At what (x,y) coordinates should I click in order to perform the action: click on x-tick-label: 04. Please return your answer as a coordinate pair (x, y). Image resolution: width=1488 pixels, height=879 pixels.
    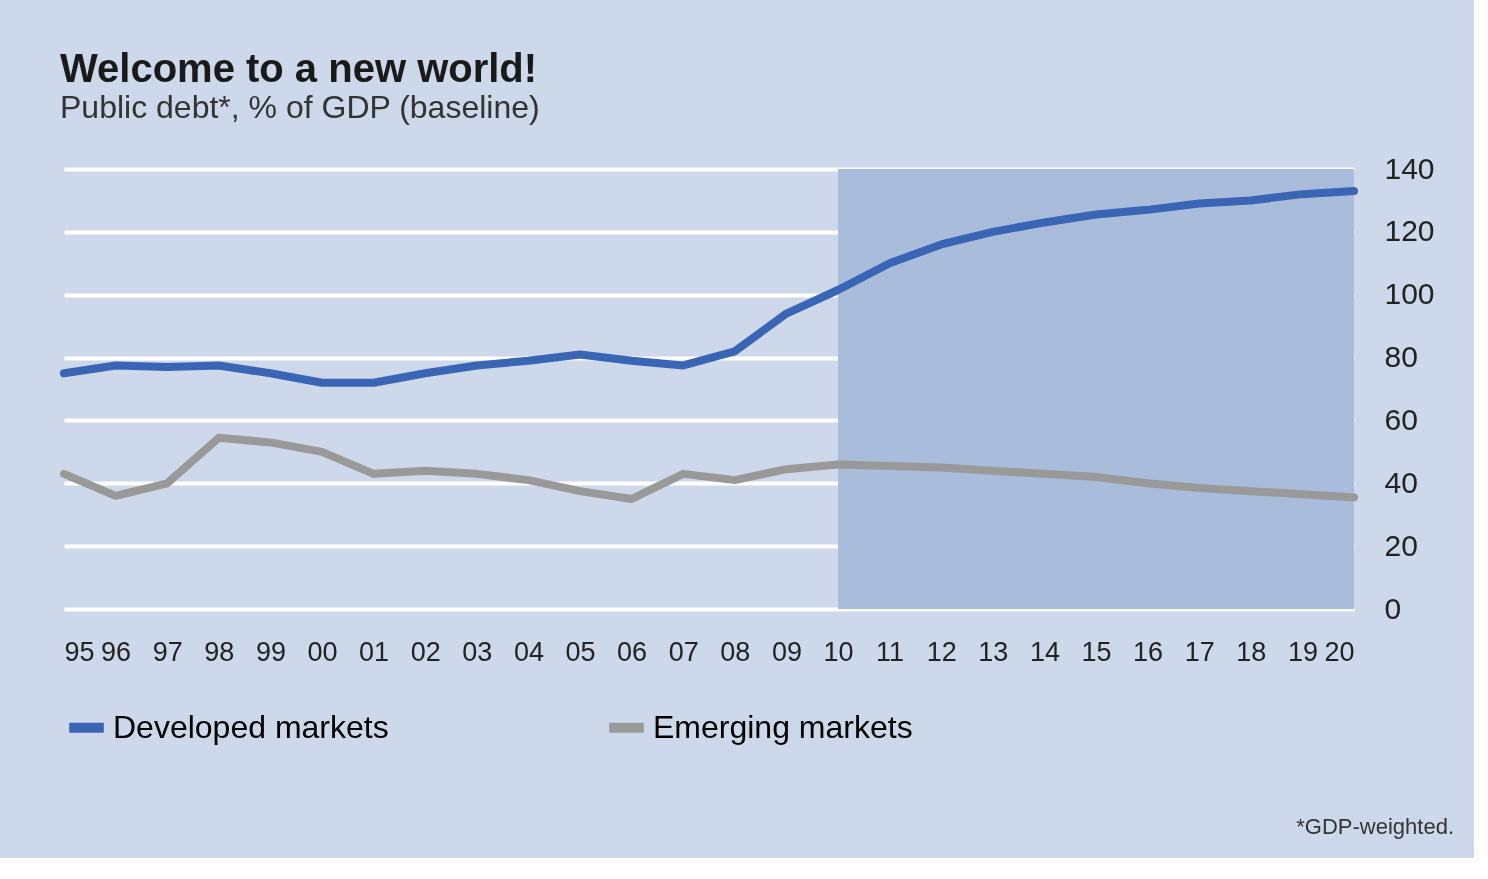
    Looking at the image, I should click on (528, 651).